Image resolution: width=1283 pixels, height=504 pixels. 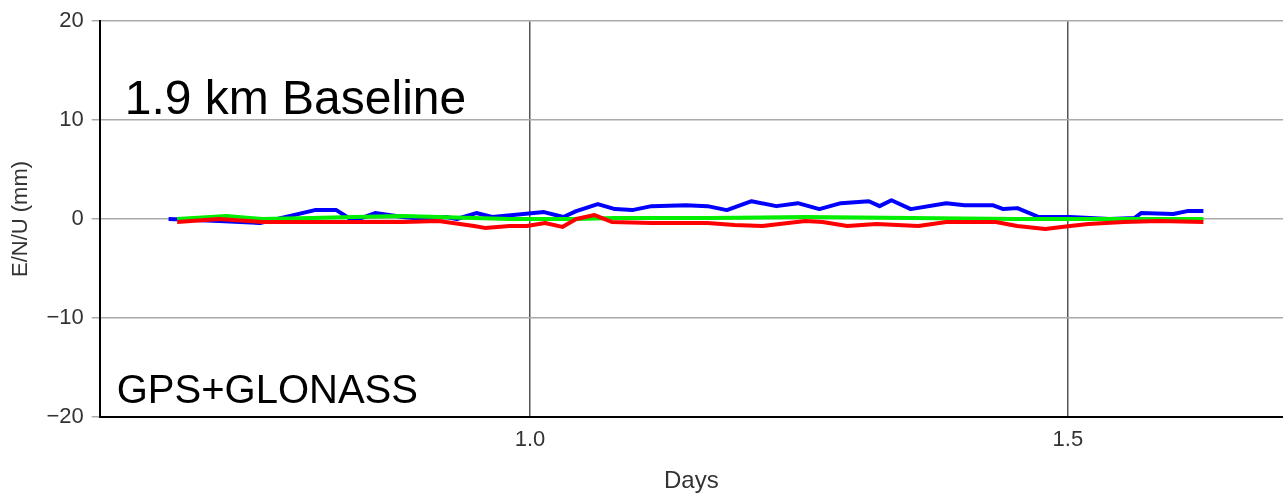 I want to click on y-tick-label: 0, so click(x=77, y=218).